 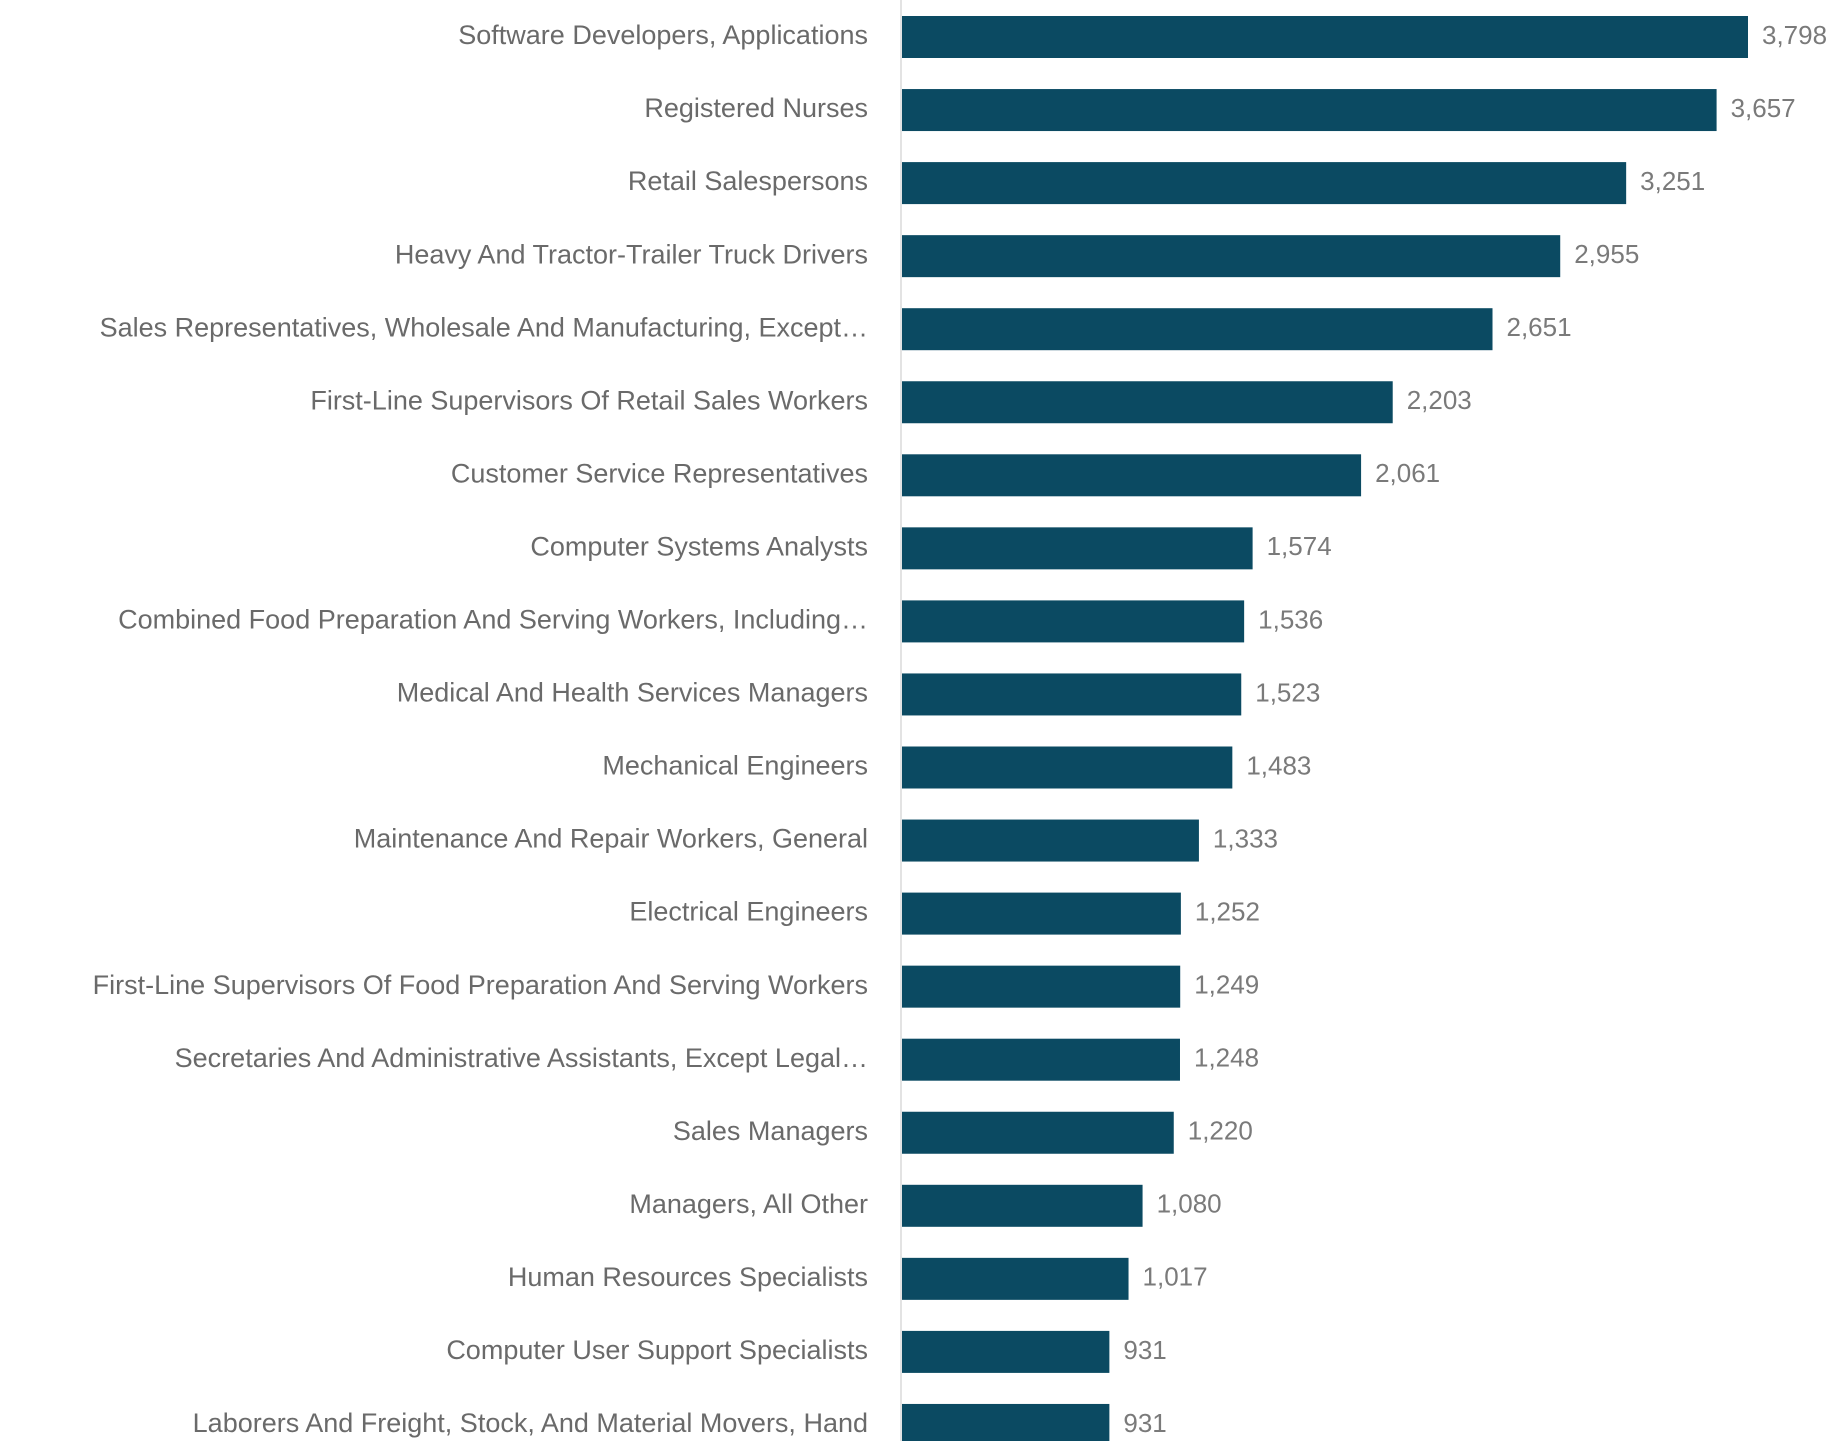 What do you see at coordinates (632, 693) in the screenshot?
I see `category-label: Medical And Health Services Managers` at bounding box center [632, 693].